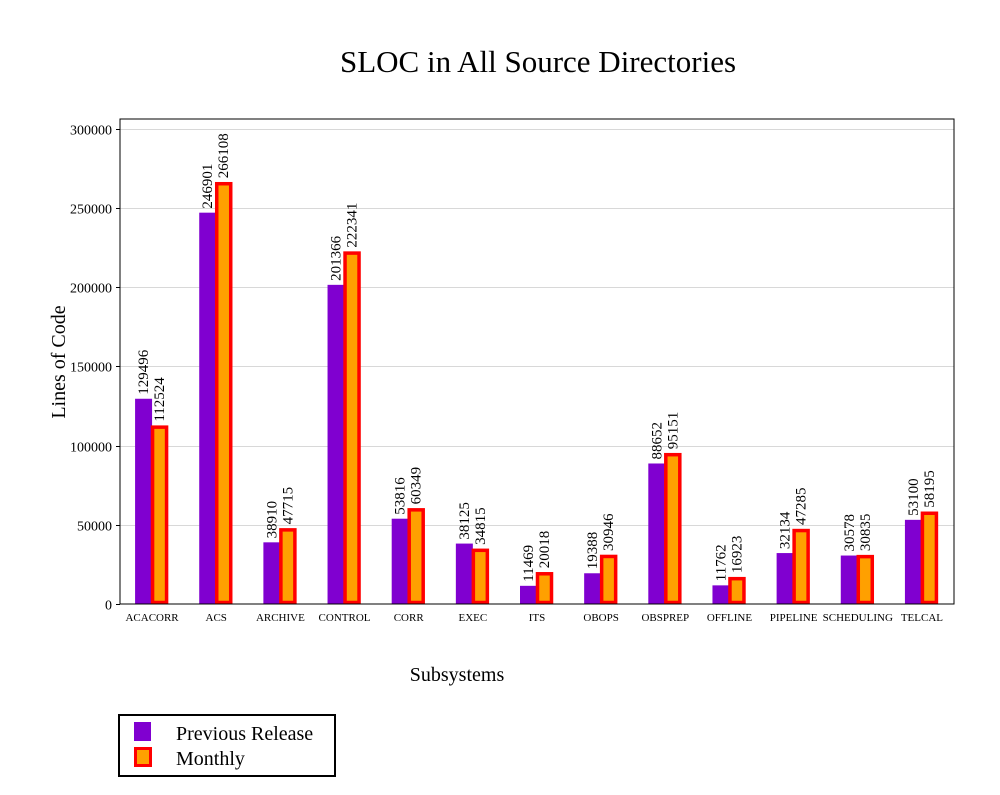  I want to click on y-axis-ticks: 0 50000 100000 150000 200000 250000 300000, so click(95, 369).